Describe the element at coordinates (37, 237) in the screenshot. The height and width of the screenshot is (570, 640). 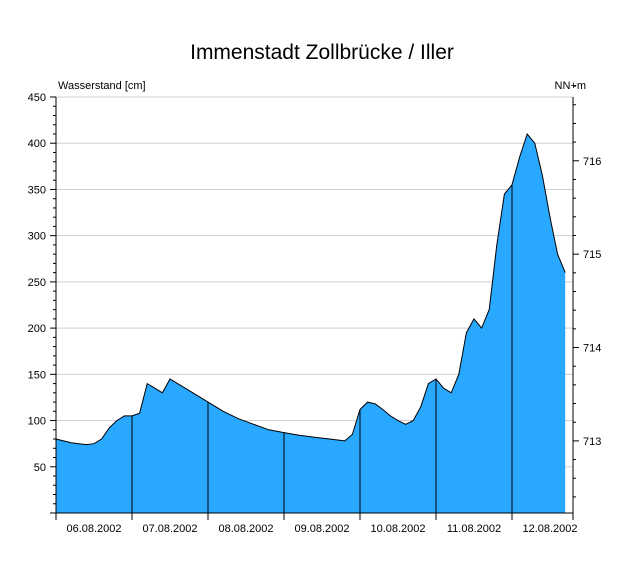
I see `y-left-tick-label-300: 300` at that location.